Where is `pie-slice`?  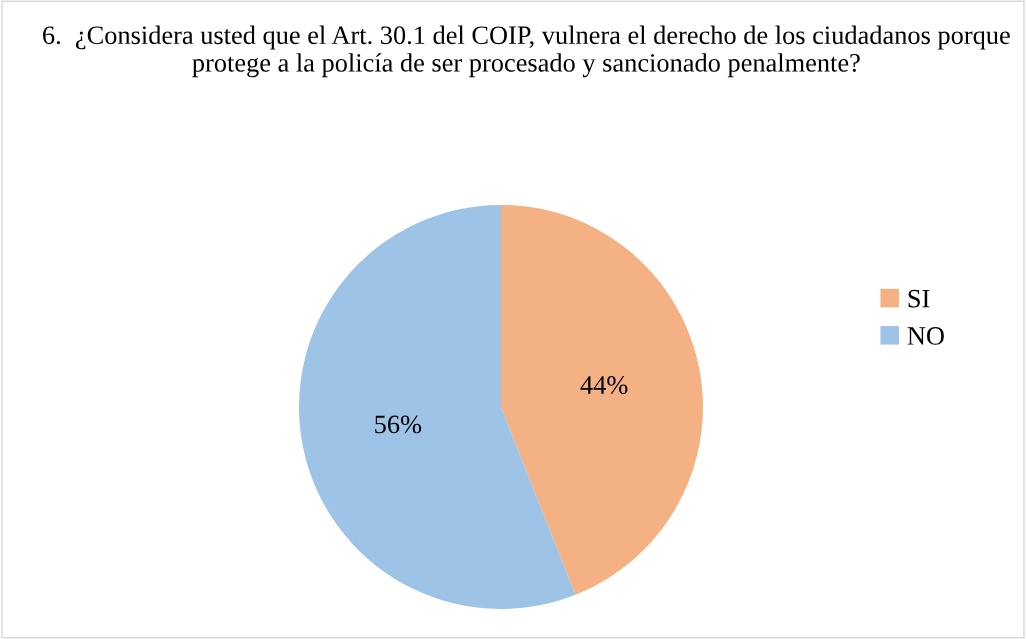
pie-slice is located at coordinates (602, 400).